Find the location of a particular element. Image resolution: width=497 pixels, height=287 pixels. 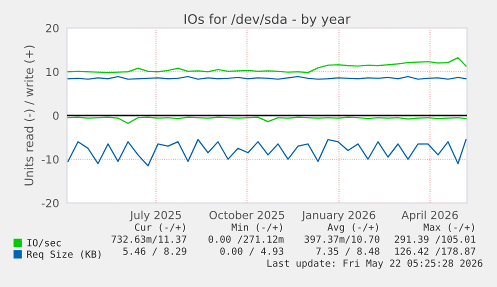

y-tick-label: 10 is located at coordinates (52, 72).